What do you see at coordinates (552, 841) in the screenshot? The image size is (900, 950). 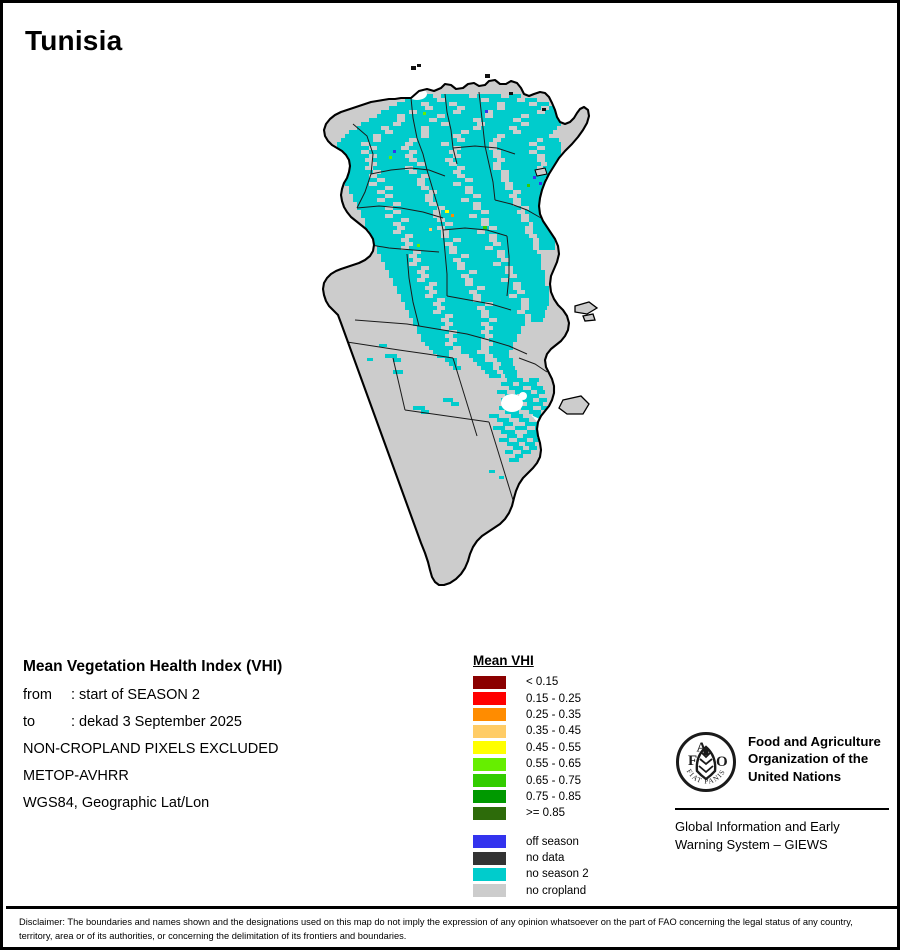 I see `legend-label: off season` at bounding box center [552, 841].